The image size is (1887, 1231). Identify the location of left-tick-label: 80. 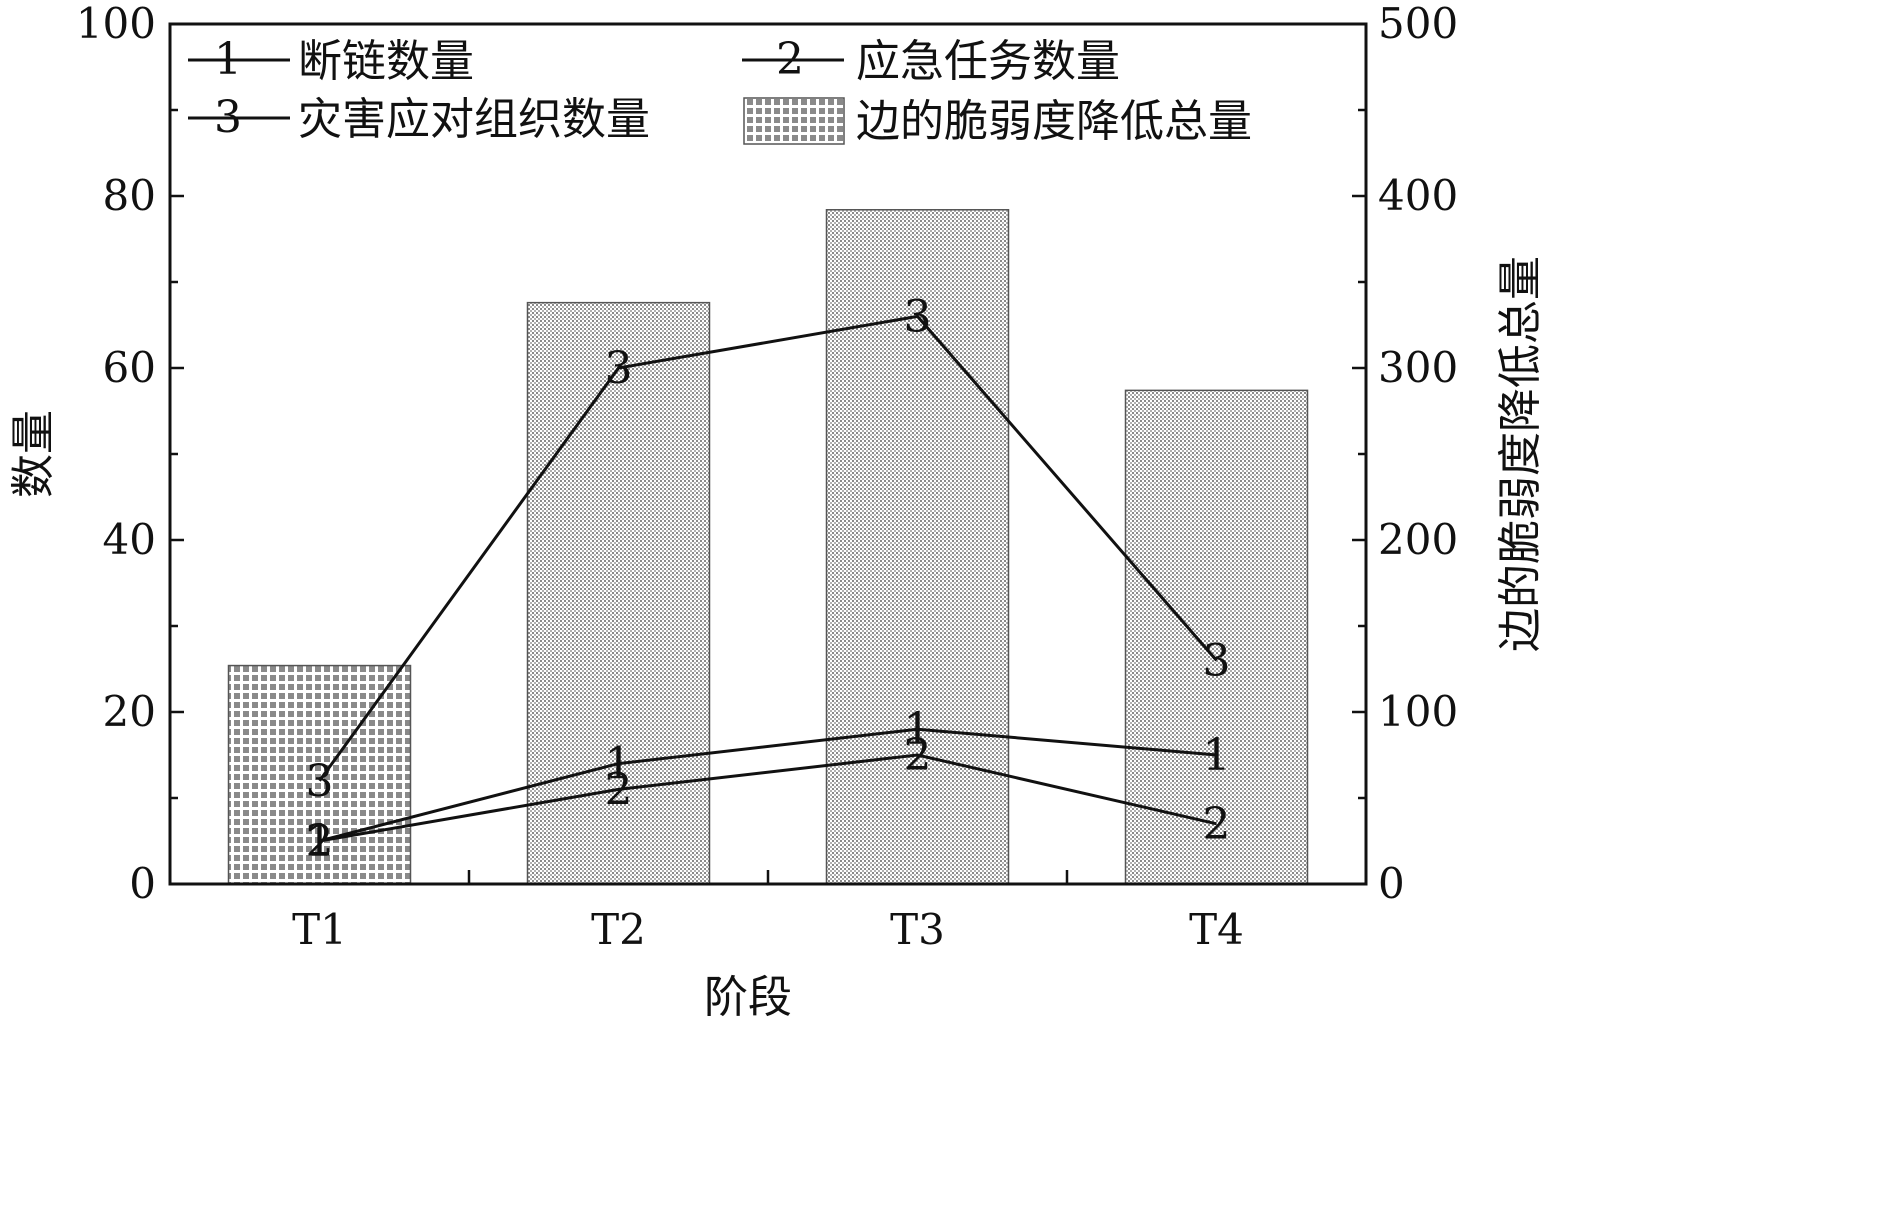
(129, 195).